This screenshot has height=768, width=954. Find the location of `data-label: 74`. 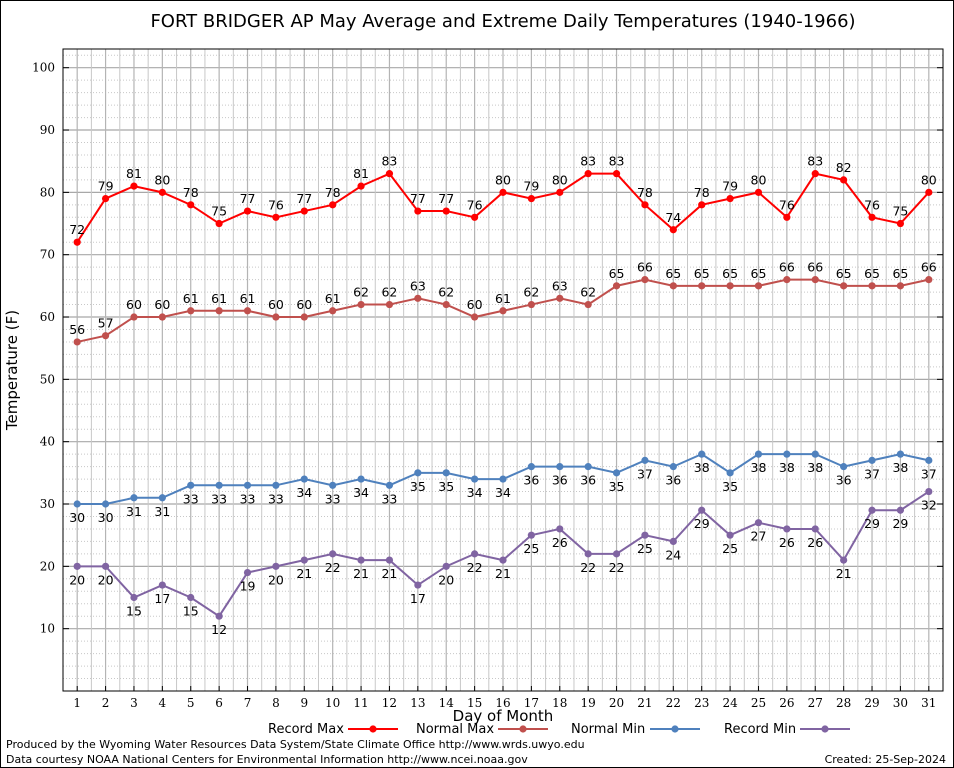

data-label: 74 is located at coordinates (673, 217).